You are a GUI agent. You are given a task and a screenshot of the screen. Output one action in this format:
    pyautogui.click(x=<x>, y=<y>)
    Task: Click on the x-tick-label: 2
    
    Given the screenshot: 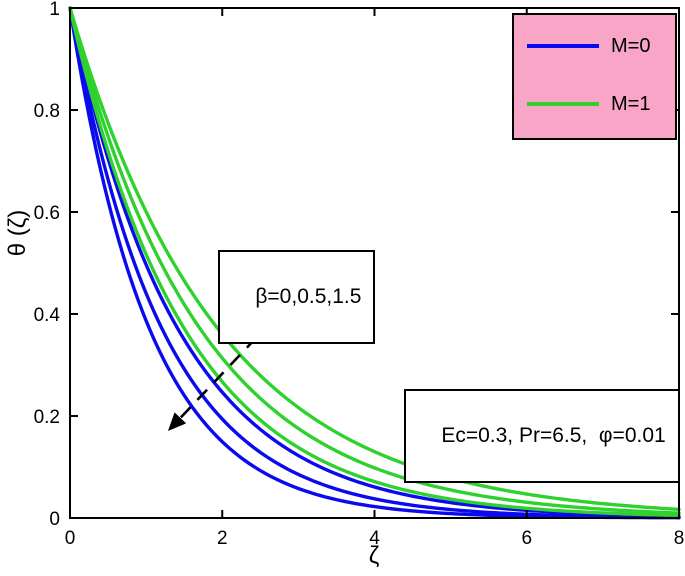 What is the action you would take?
    pyautogui.click(x=222, y=538)
    